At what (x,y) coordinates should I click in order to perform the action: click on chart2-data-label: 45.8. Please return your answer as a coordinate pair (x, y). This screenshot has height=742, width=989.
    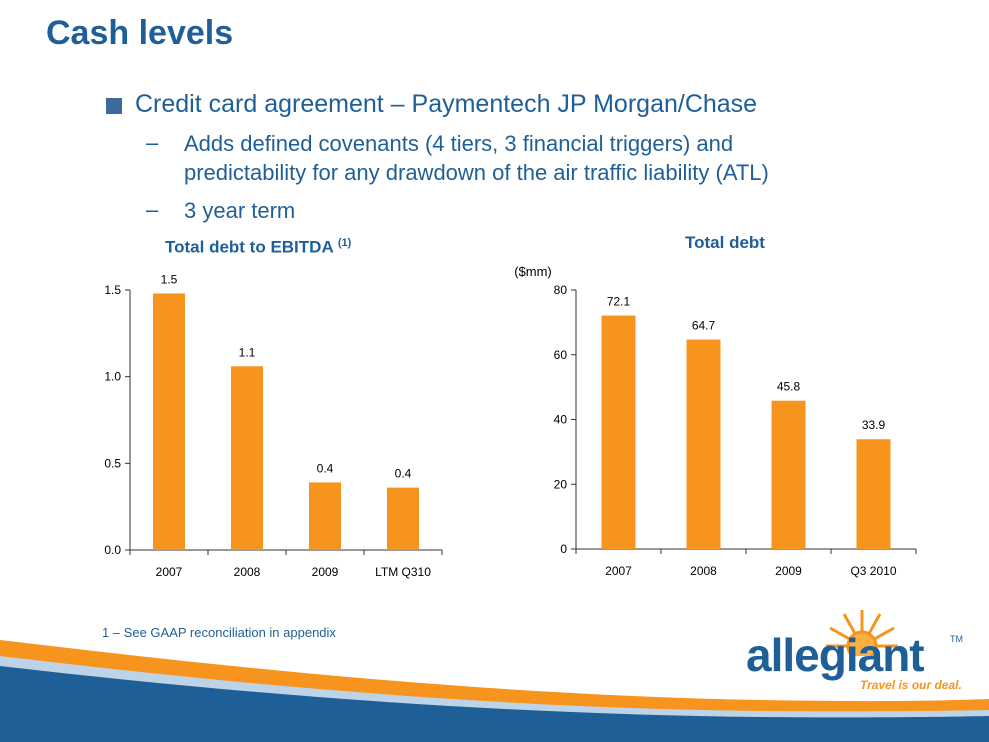
    Looking at the image, I should click on (789, 387).